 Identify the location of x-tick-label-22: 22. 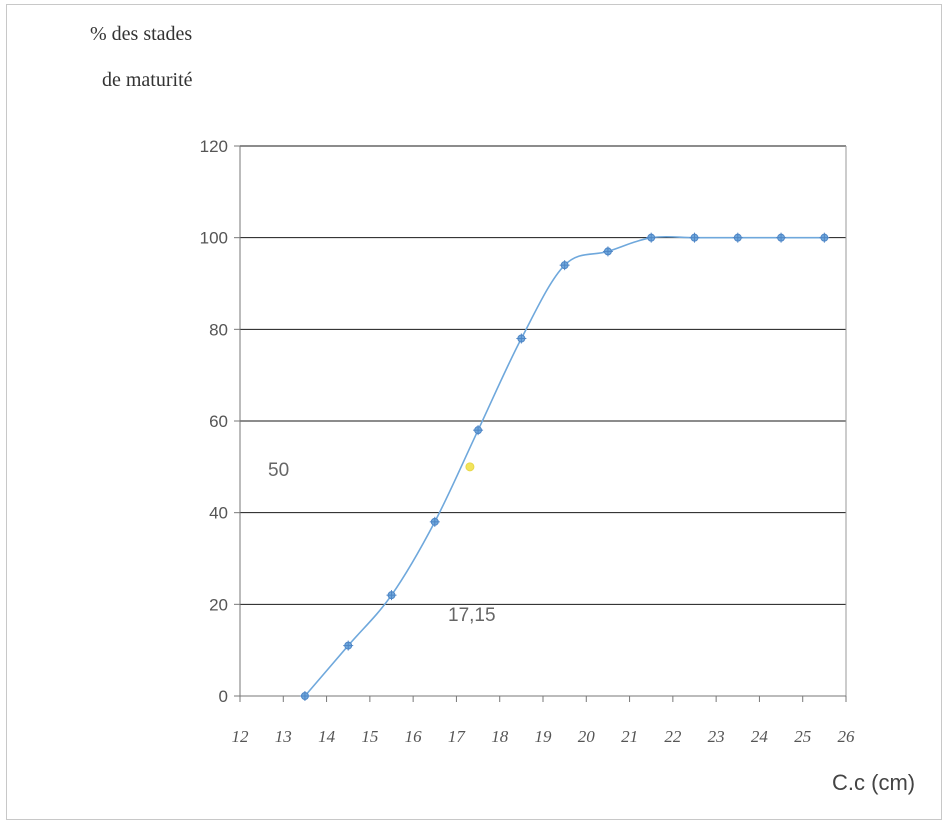
(673, 736).